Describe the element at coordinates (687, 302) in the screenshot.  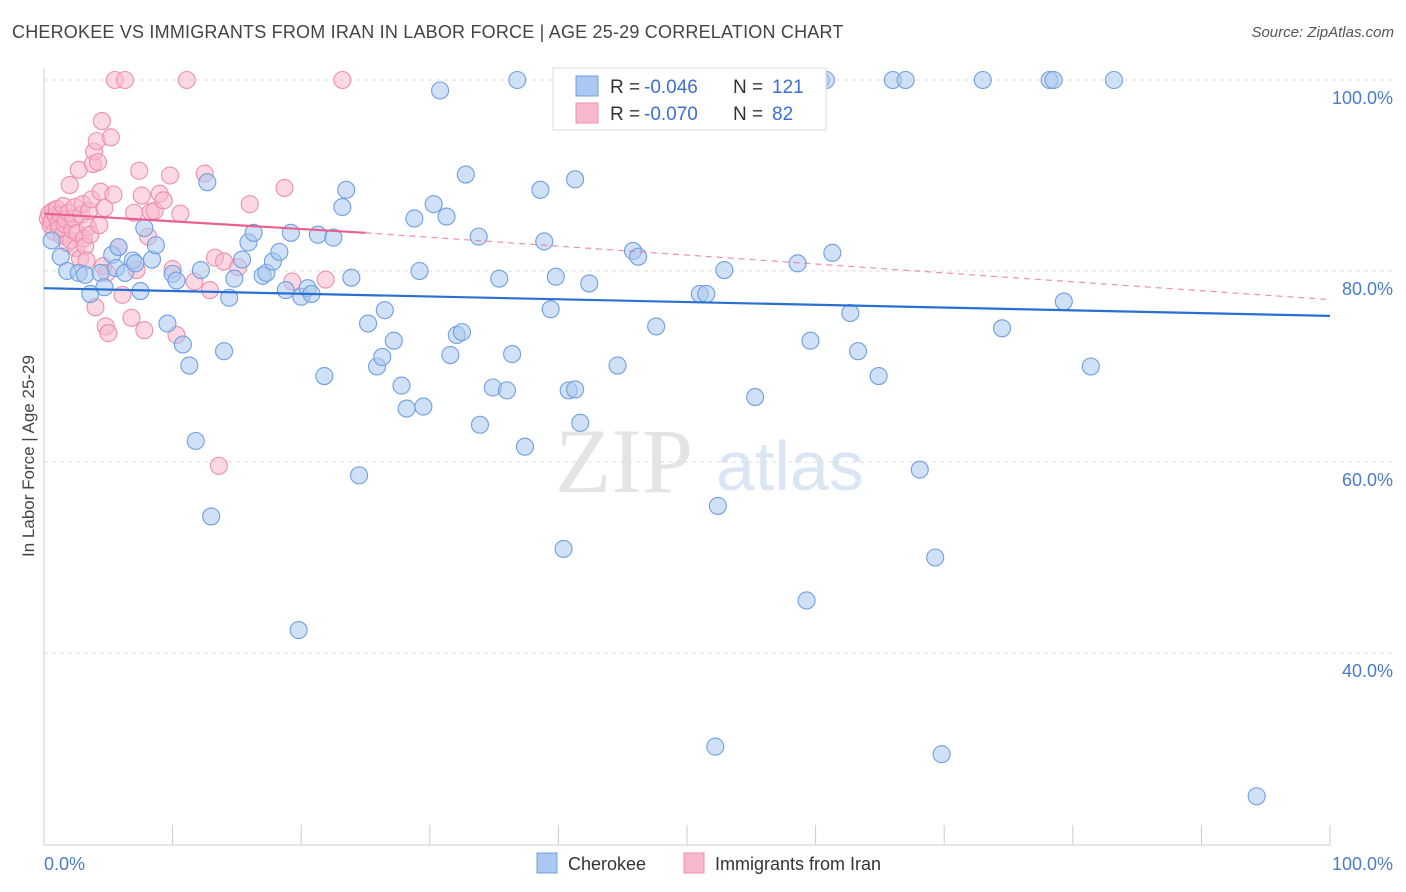
I see `trend-line-cherokee` at that location.